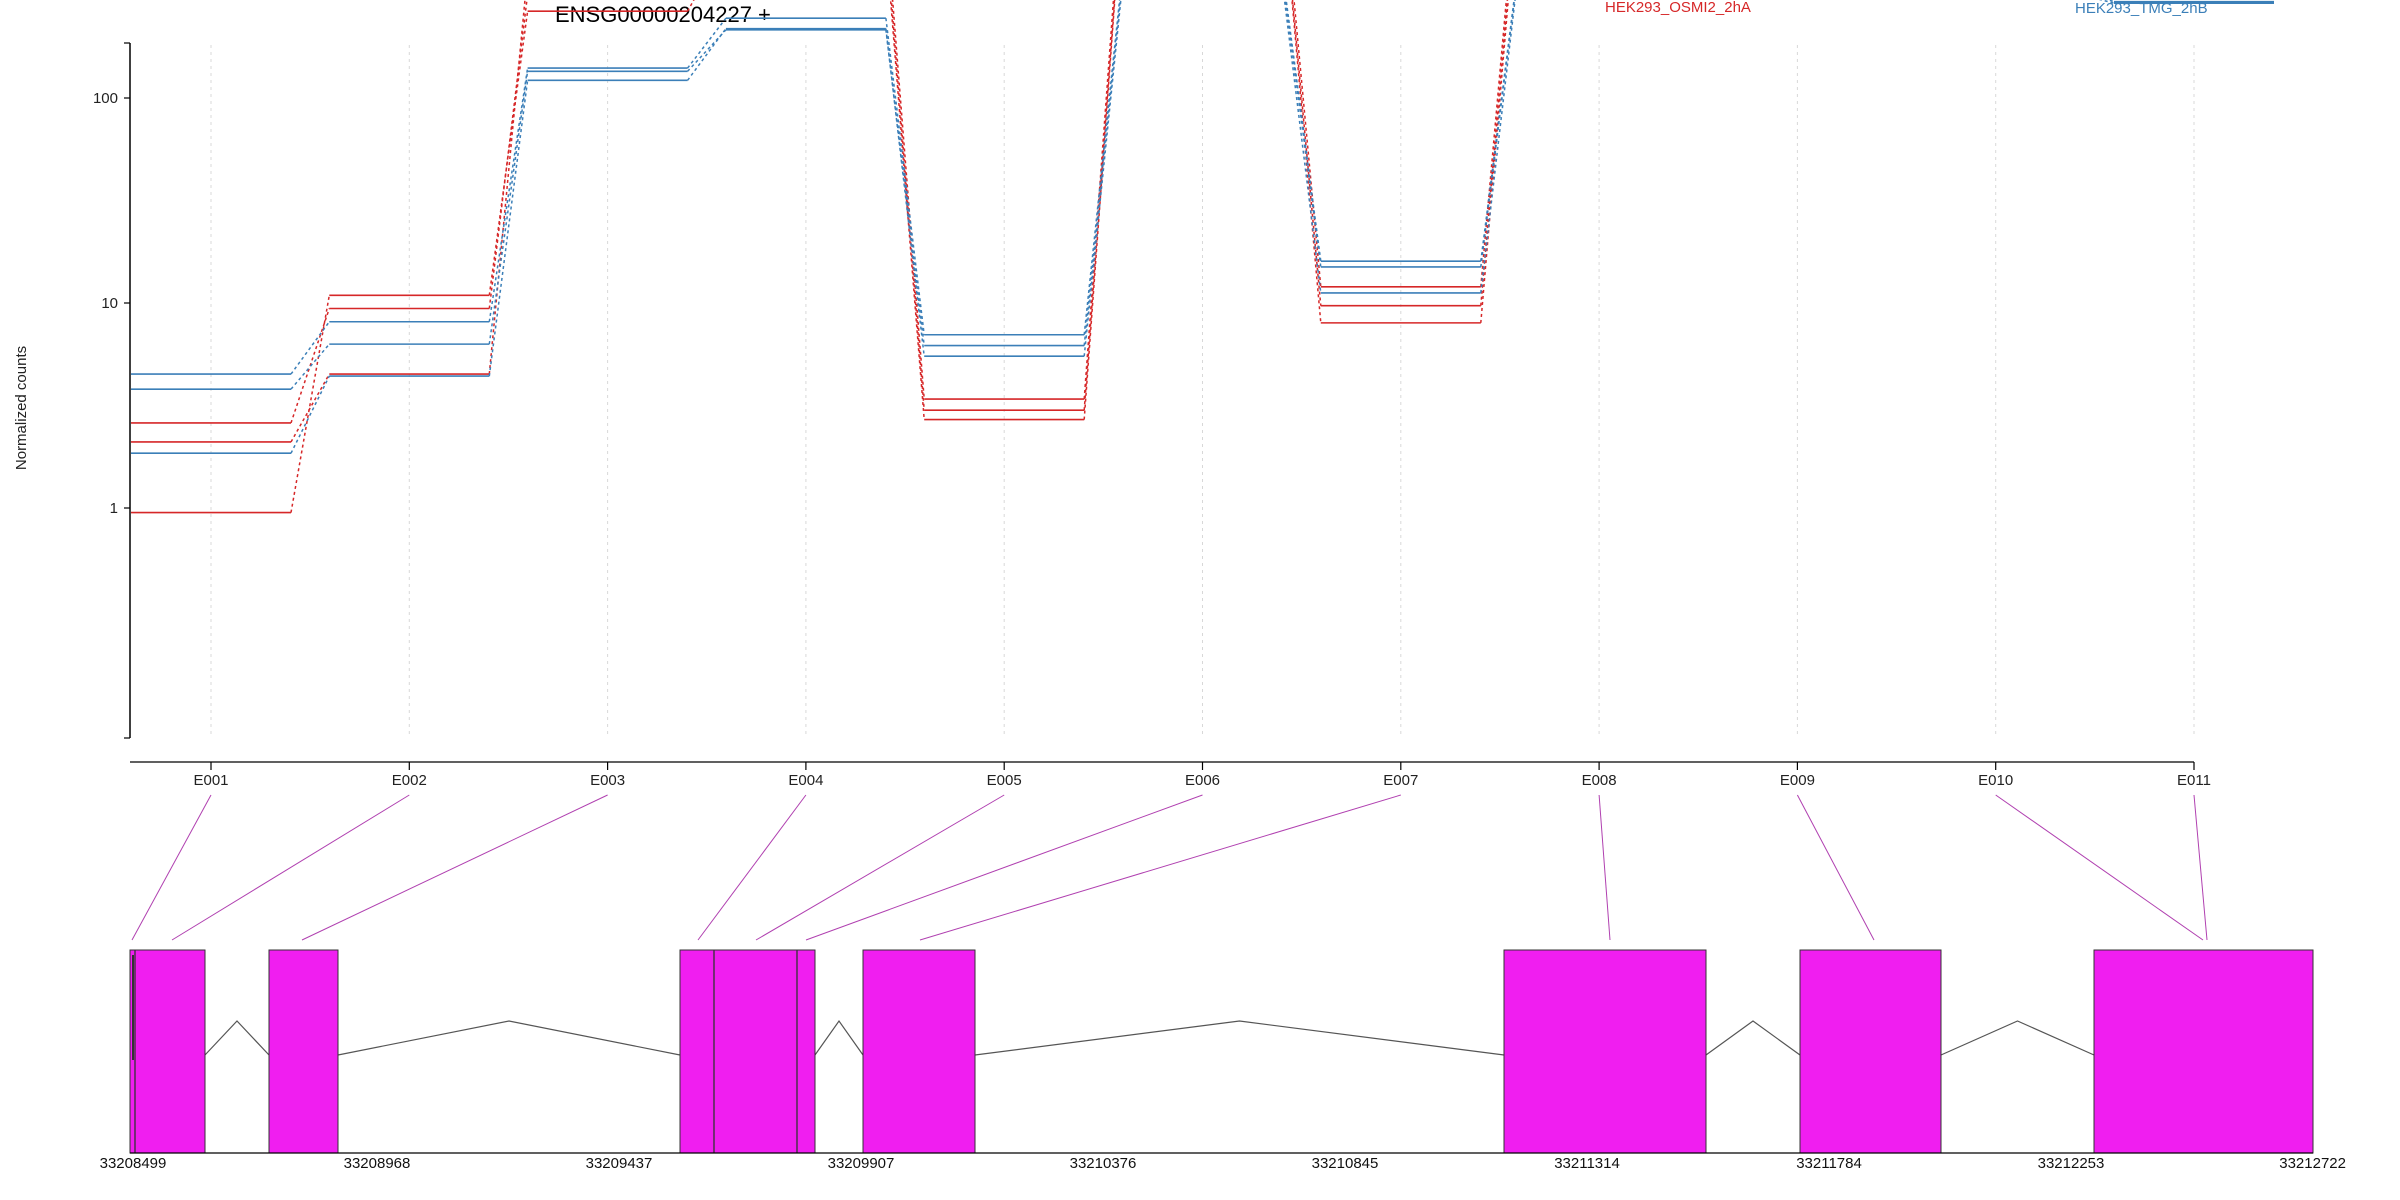 Image resolution: width=2400 pixels, height=1200 pixels. What do you see at coordinates (171, 867) in the screenshot?
I see `exon-link-e001` at bounding box center [171, 867].